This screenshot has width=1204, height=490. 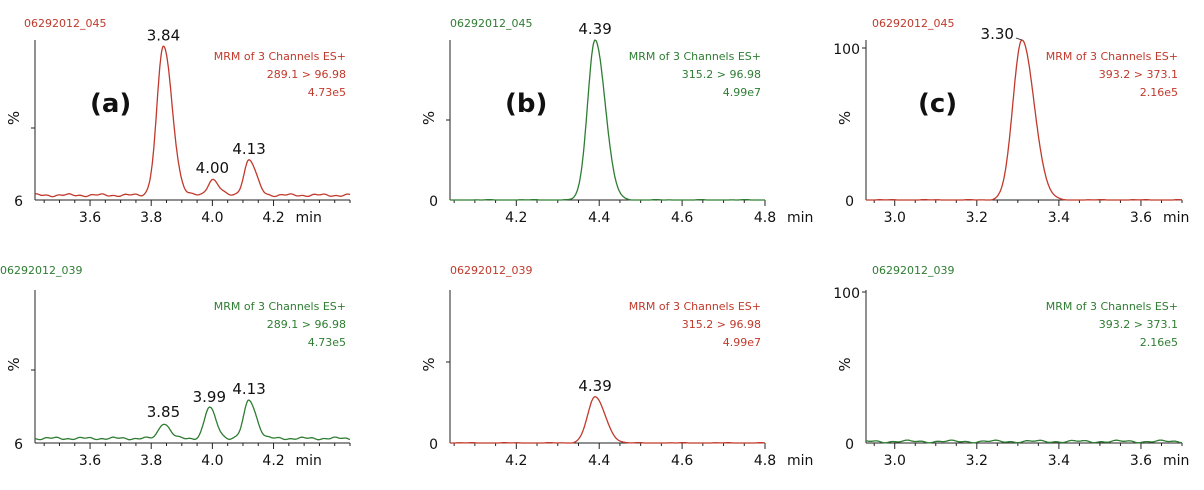 What do you see at coordinates (110, 104) in the screenshot?
I see `panel-label: (a)` at bounding box center [110, 104].